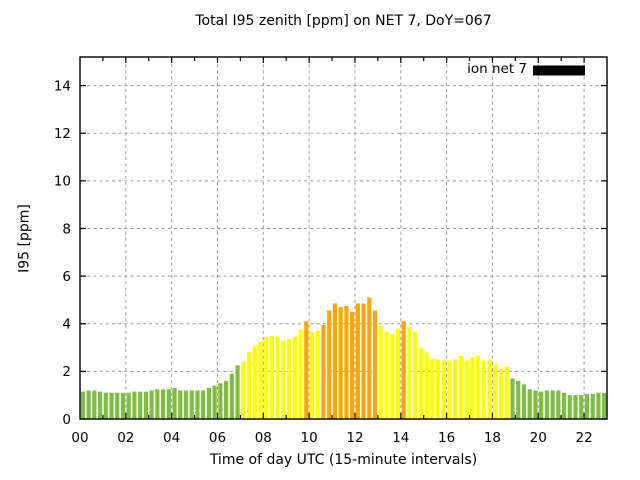  What do you see at coordinates (538, 438) in the screenshot?
I see `x-tick-label: 20` at bounding box center [538, 438].